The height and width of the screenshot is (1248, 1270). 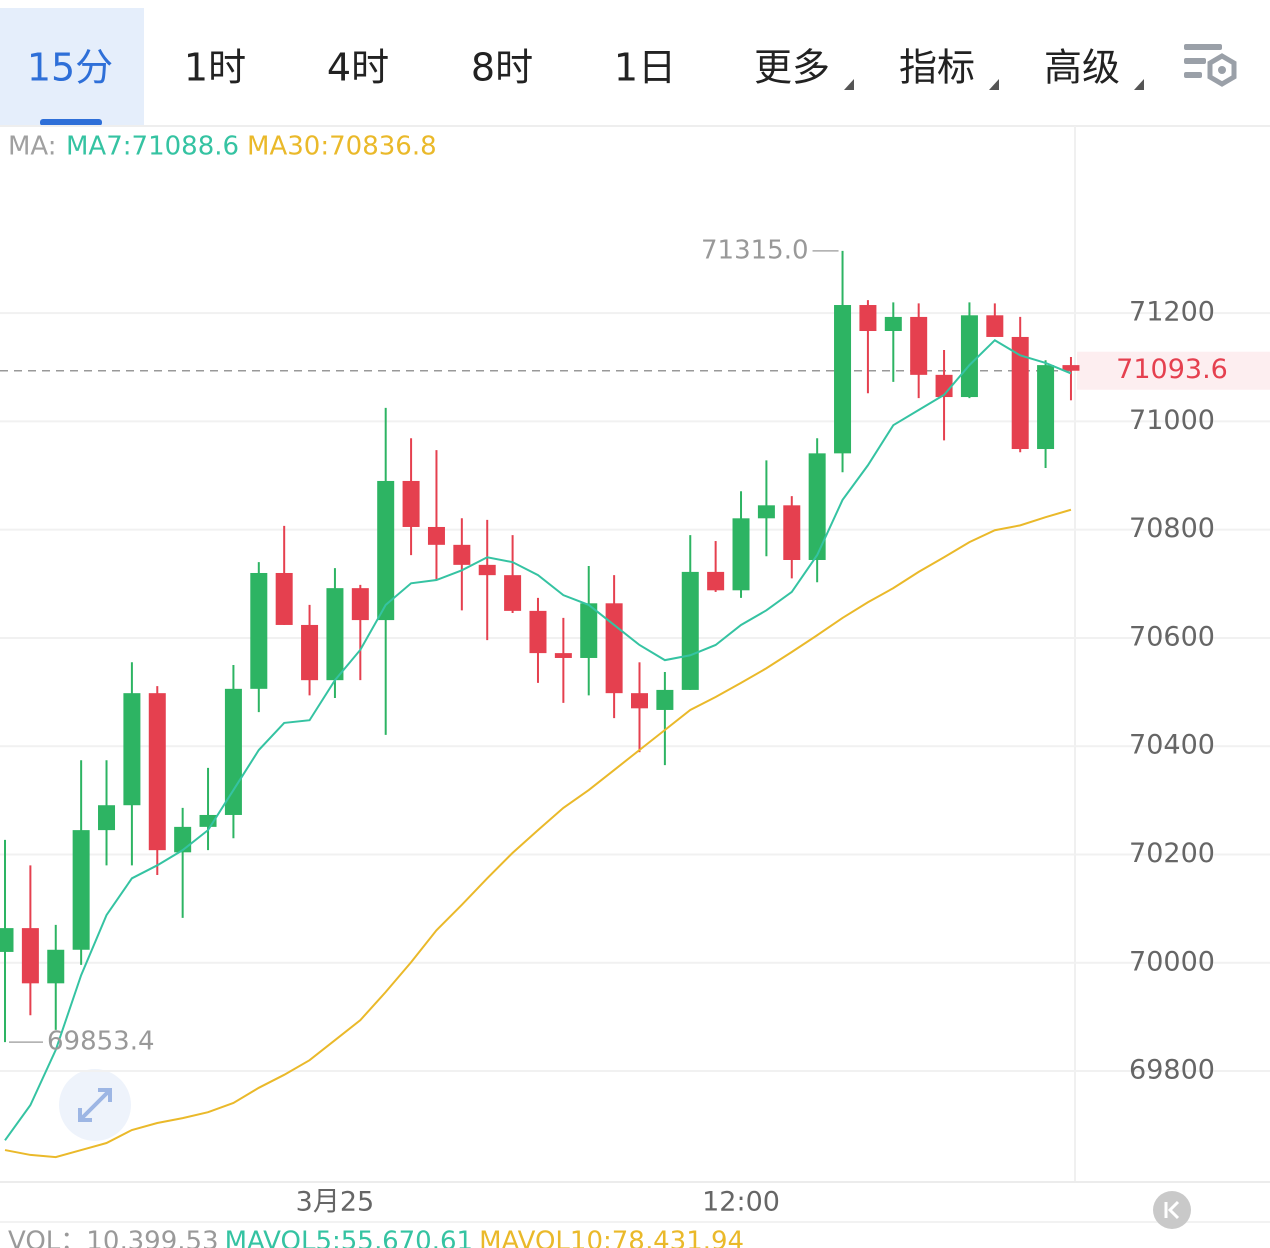 I want to click on settings-icon, so click(x=1210, y=65).